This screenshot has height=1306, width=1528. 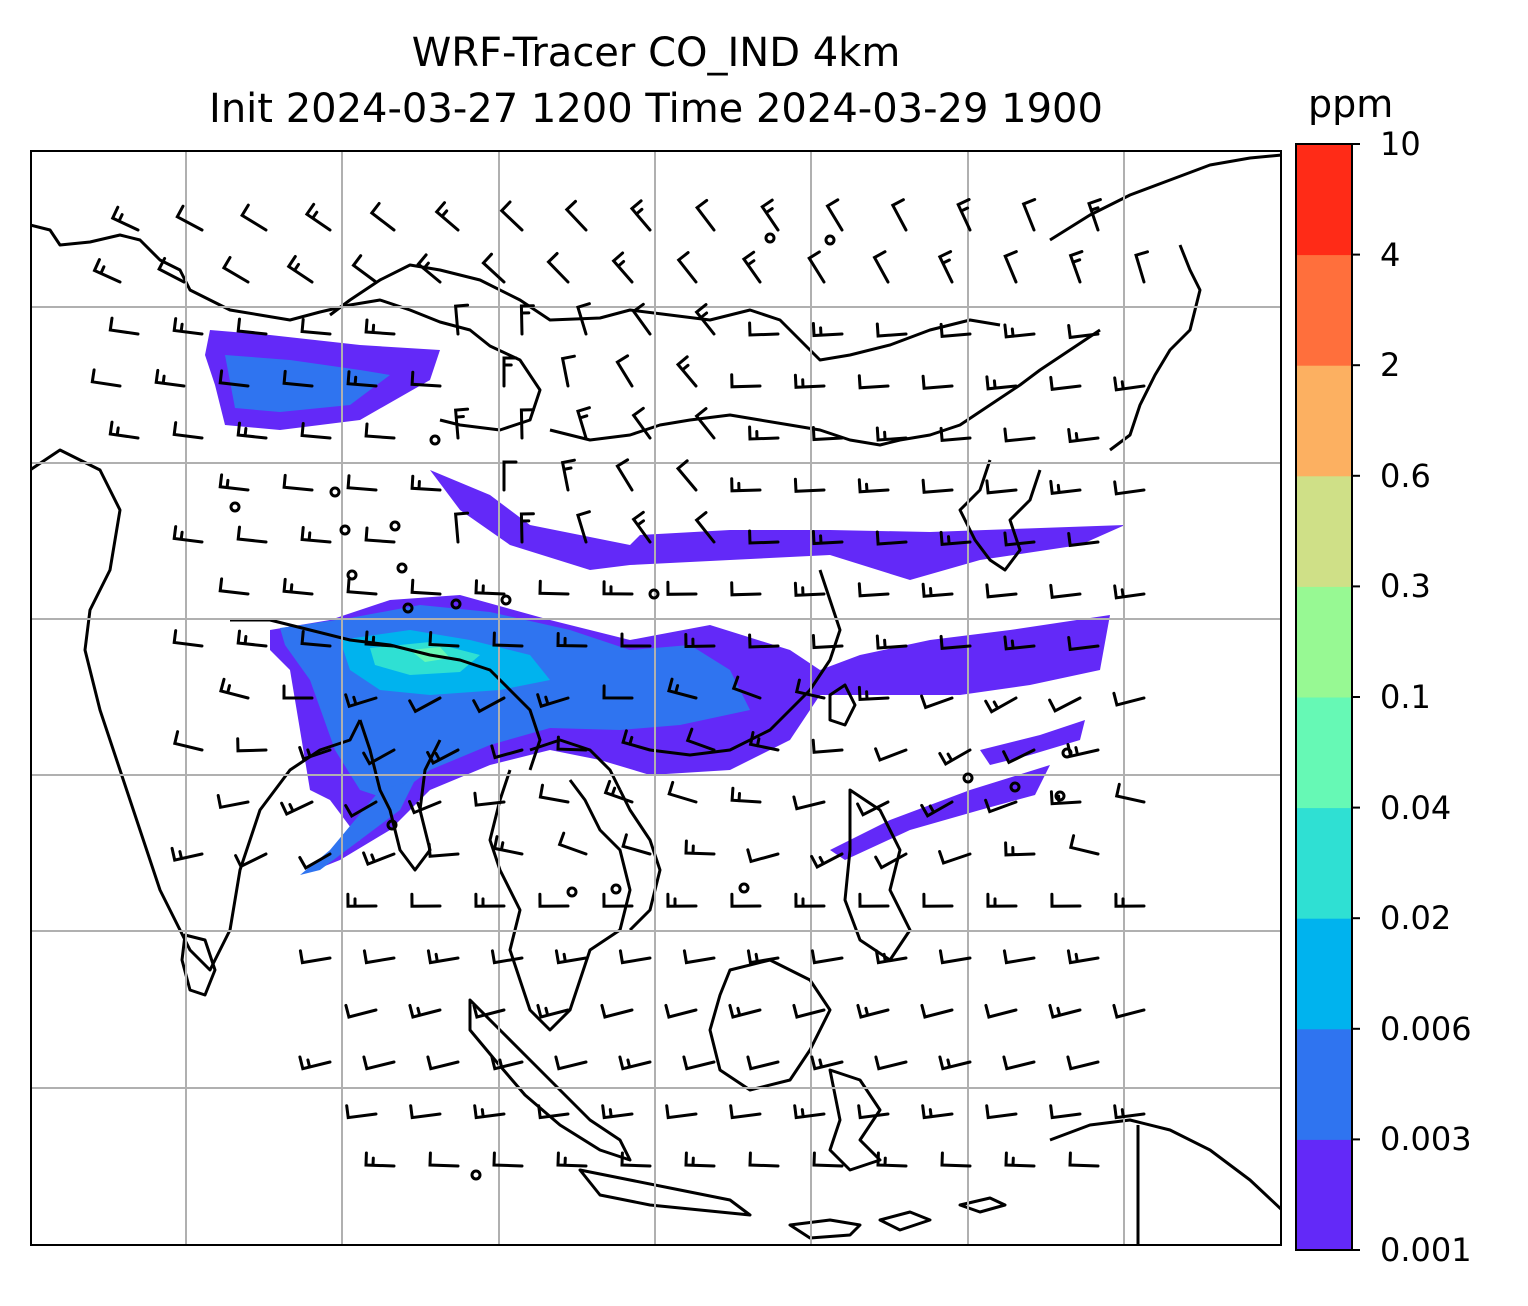 I want to click on coast-sulawesi, so click(x=855, y=1120).